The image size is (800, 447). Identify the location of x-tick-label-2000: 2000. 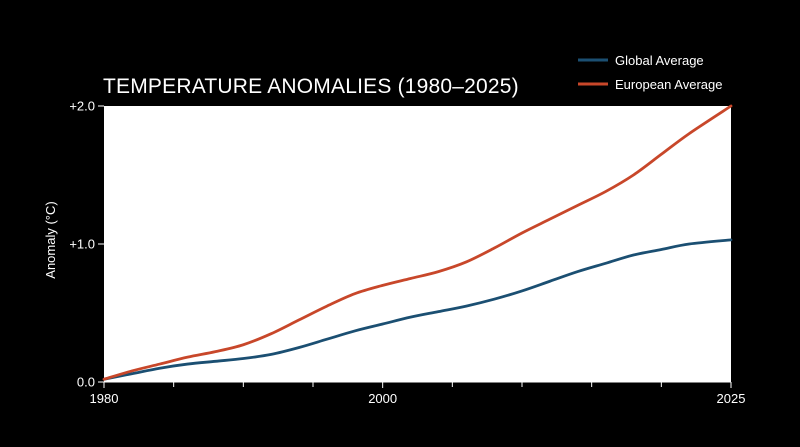
(382, 398).